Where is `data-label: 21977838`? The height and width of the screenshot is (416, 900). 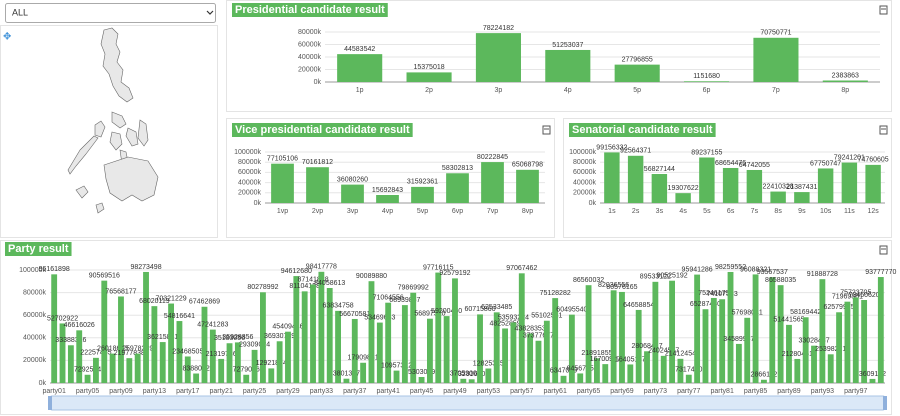 data-label: 21977838 is located at coordinates (129, 353).